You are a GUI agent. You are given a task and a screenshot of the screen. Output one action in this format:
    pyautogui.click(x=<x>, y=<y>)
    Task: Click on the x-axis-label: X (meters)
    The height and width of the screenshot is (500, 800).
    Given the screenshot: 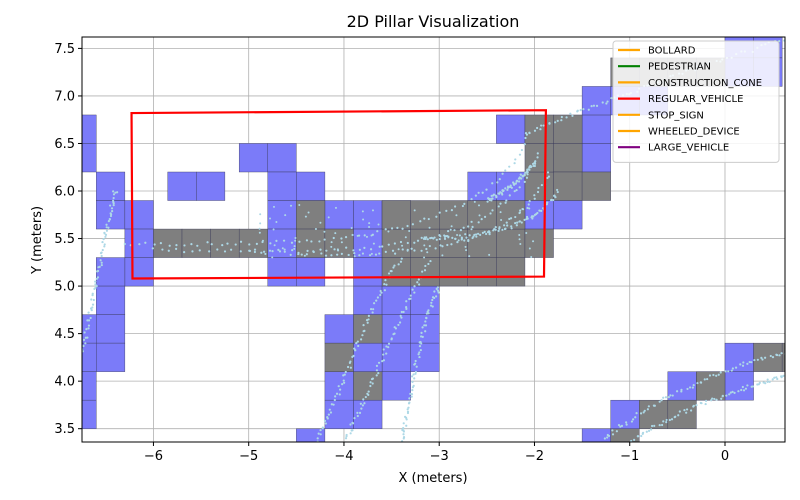 What is the action you would take?
    pyautogui.click(x=432, y=478)
    